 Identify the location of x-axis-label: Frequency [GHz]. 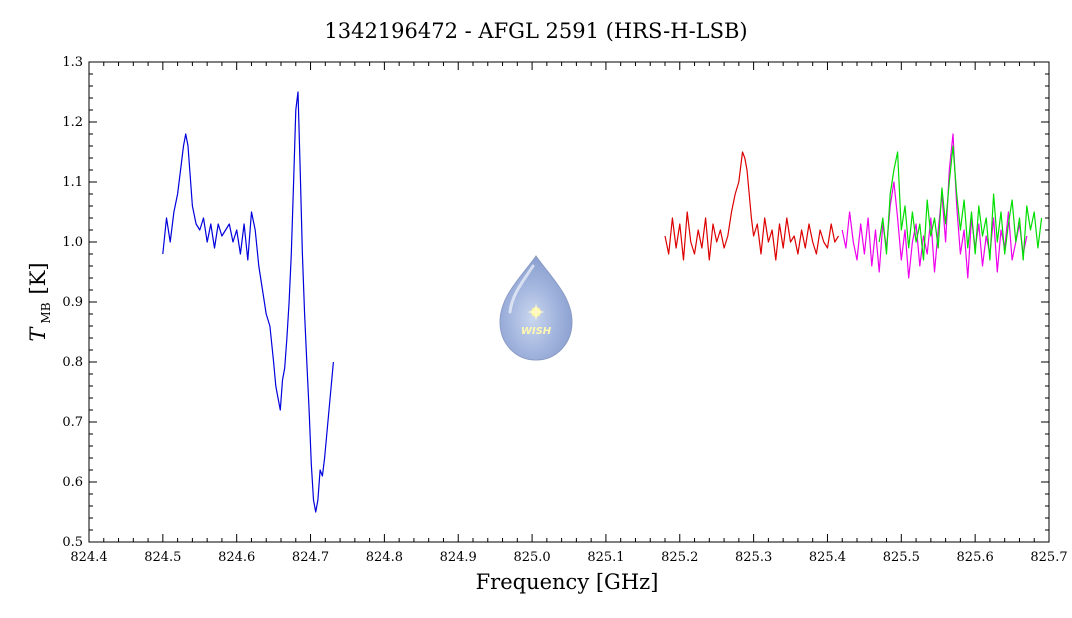
(567, 582).